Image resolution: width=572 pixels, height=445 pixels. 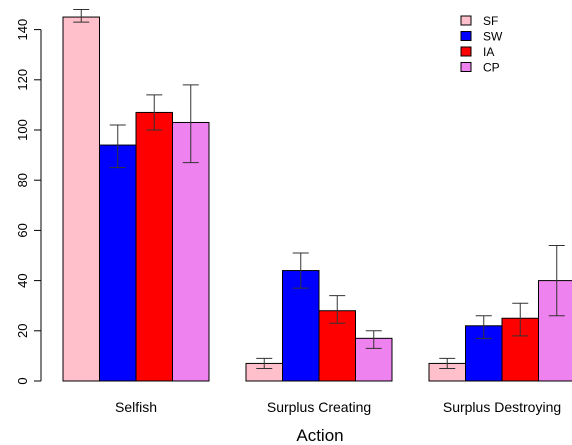 I want to click on legend-swatch-sf, so click(x=466, y=20).